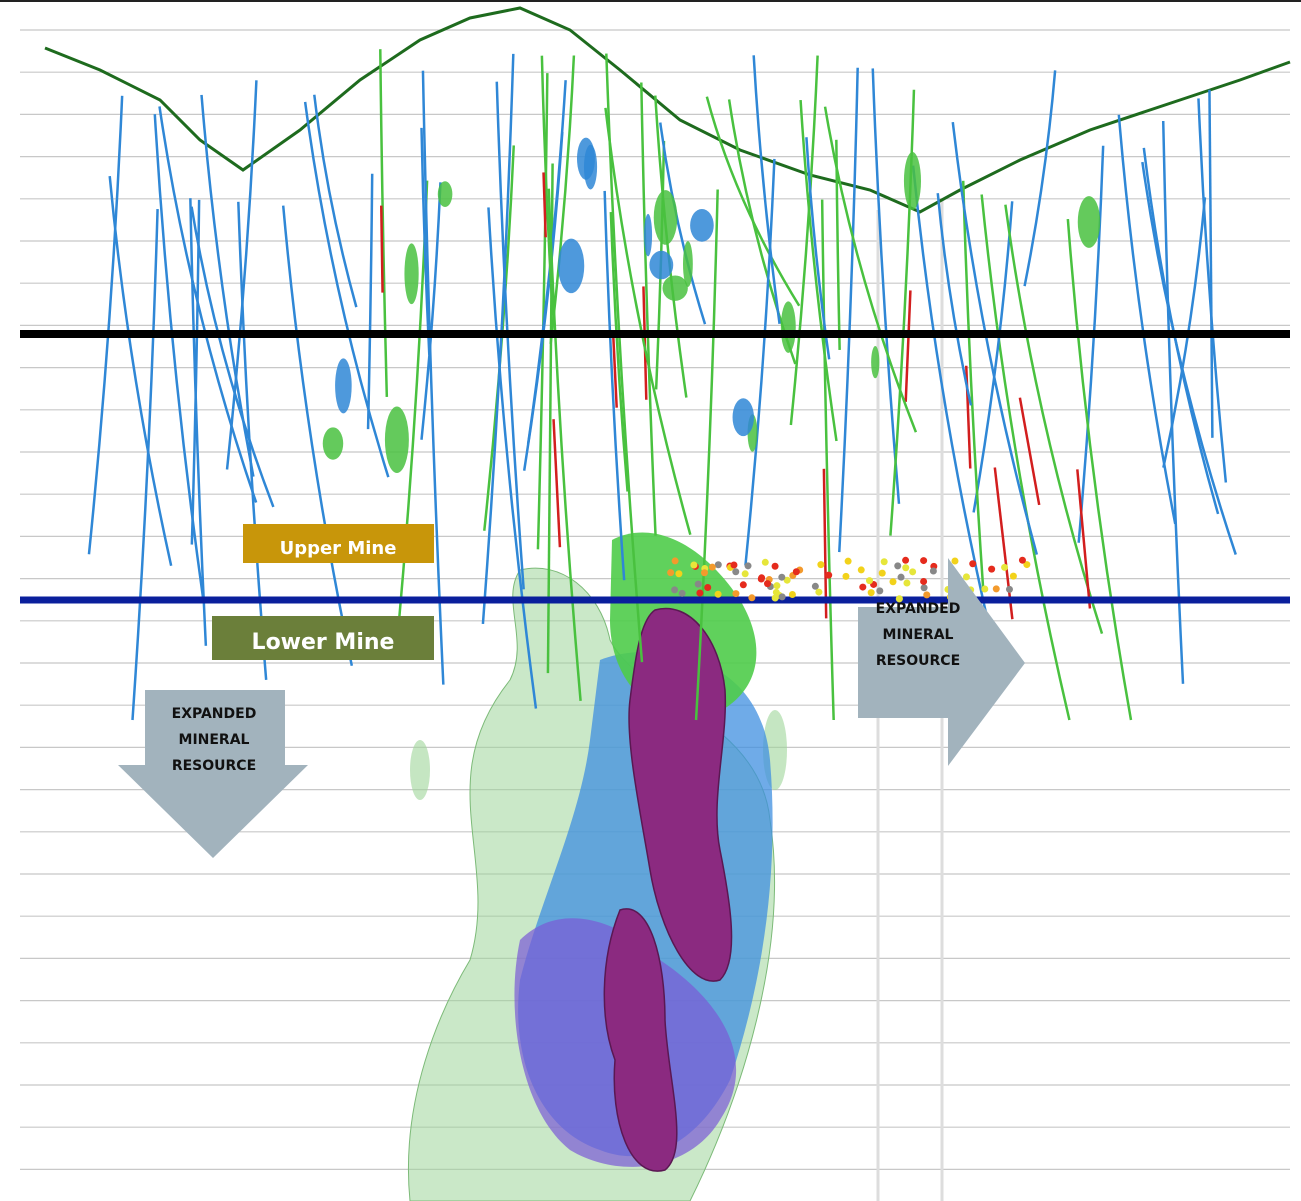 The width and height of the screenshot is (1301, 1201). Describe the element at coordinates (918, 609) in the screenshot. I see `arrow-text: EXPANDED` at that location.